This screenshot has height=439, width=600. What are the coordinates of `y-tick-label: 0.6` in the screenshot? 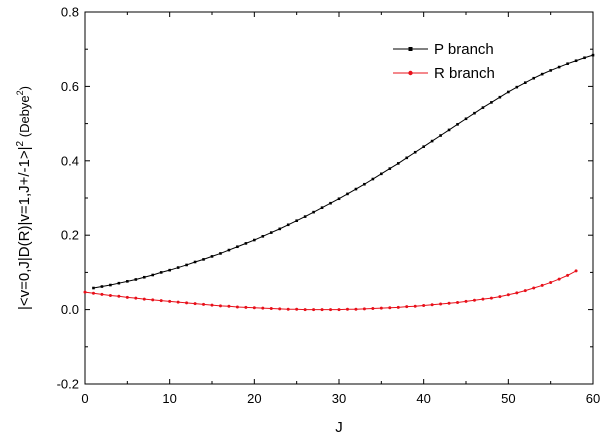 It's located at (70, 86).